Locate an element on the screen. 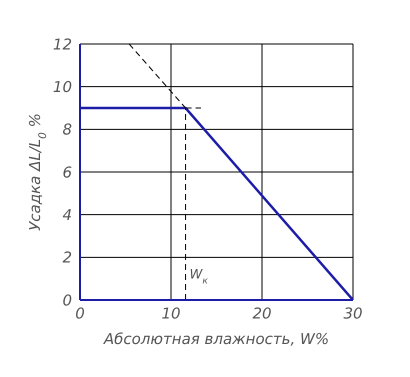 The image size is (410, 377). y-tick-label: 2 is located at coordinates (67, 257).